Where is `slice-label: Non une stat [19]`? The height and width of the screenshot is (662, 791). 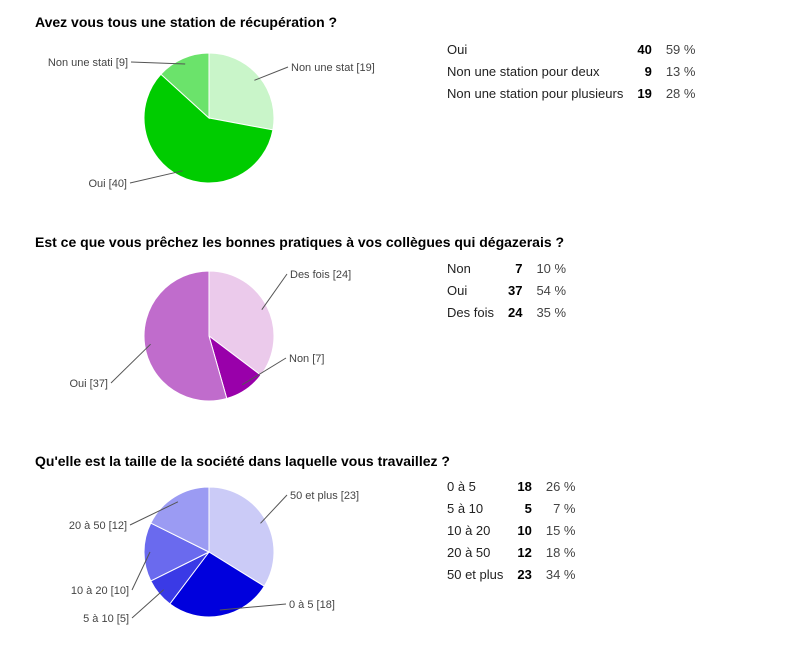
slice-label: Non une stat [19] is located at coordinates (333, 68).